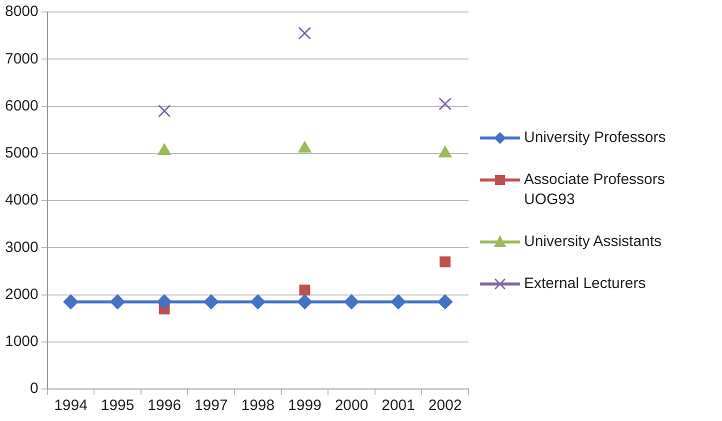 The image size is (722, 421). What do you see at coordinates (351, 405) in the screenshot?
I see `x-tick-label: 2000` at bounding box center [351, 405].